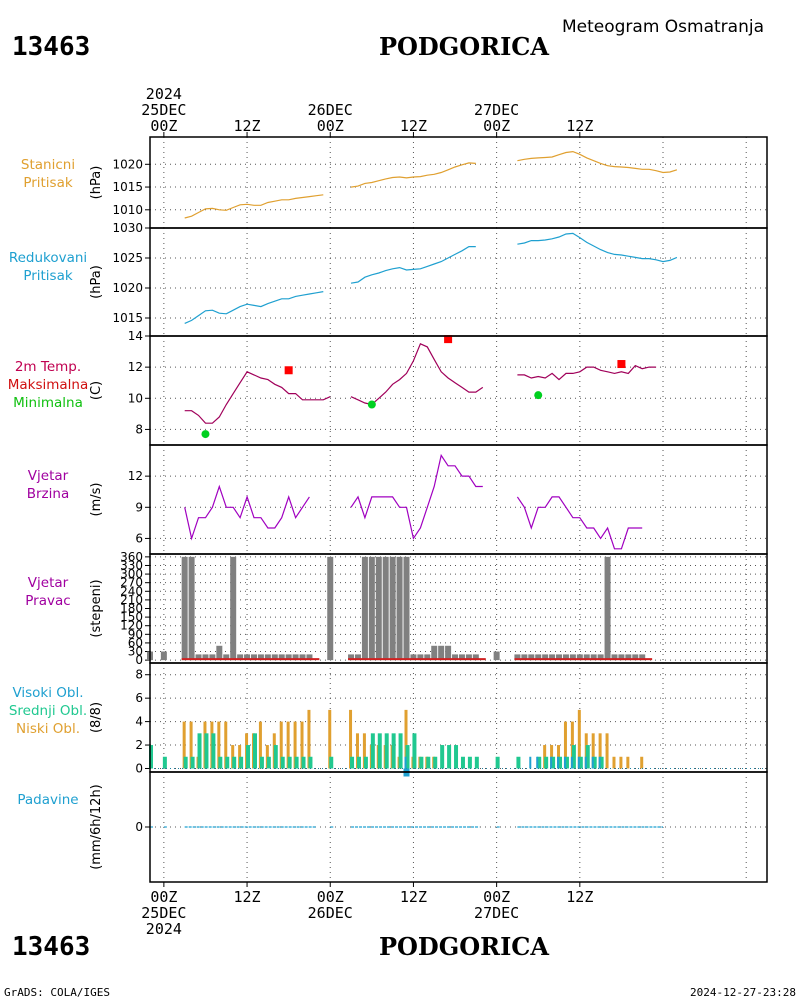 This screenshot has height=1000, width=800. I want to click on y-tick-label: 360, so click(131, 557).